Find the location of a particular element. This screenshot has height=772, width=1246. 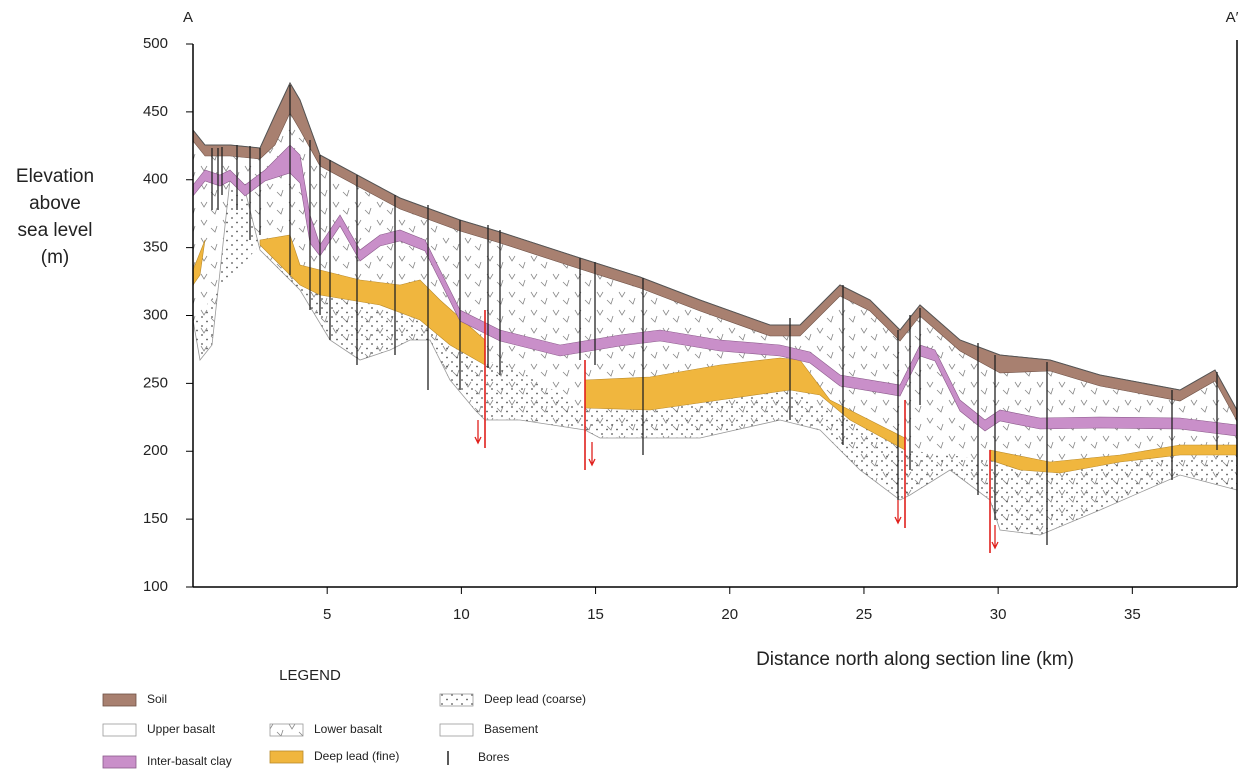

section-end: A′ is located at coordinates (1232, 17).